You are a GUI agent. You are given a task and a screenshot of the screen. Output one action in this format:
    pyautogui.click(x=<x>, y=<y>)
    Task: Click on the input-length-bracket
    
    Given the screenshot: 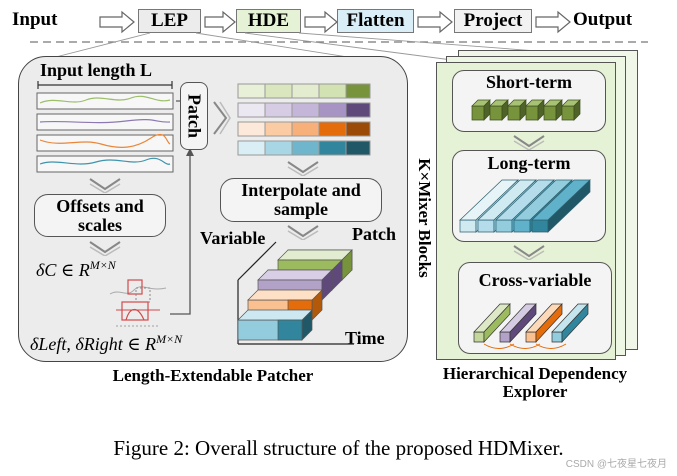 What is the action you would take?
    pyautogui.click(x=105, y=85)
    